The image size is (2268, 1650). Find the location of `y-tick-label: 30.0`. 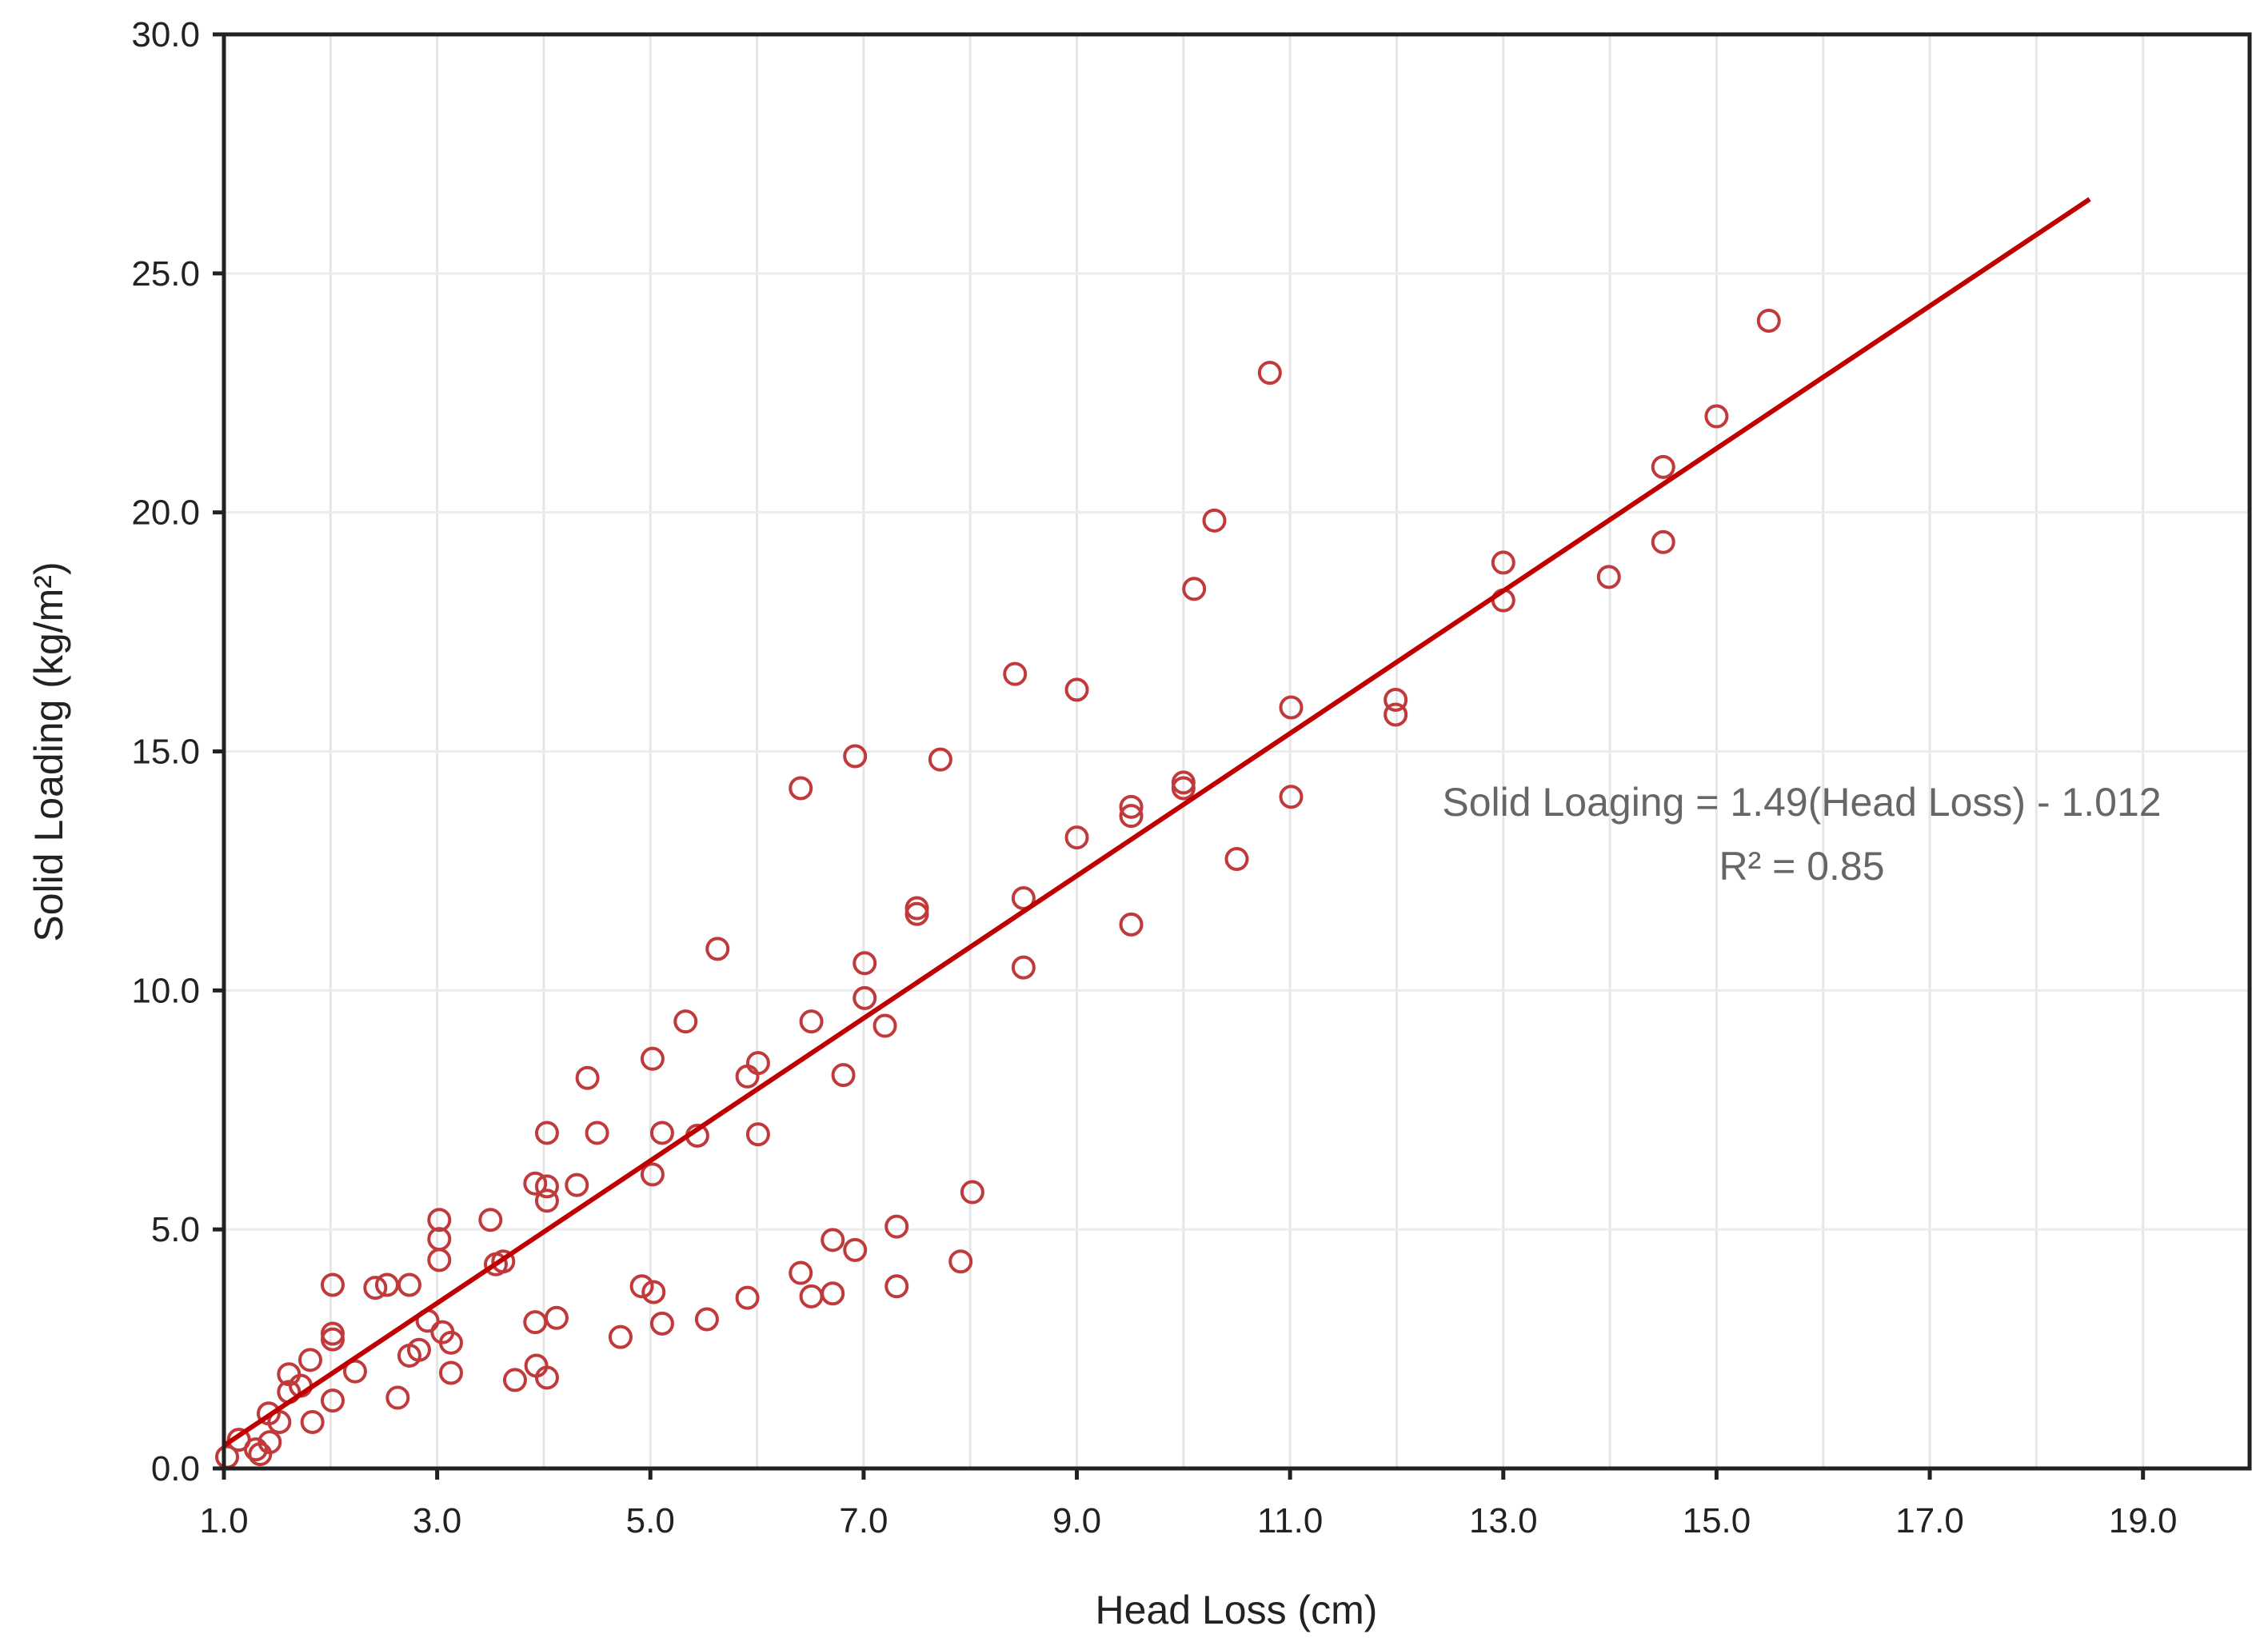

y-tick-label: 30.0 is located at coordinates (166, 34).